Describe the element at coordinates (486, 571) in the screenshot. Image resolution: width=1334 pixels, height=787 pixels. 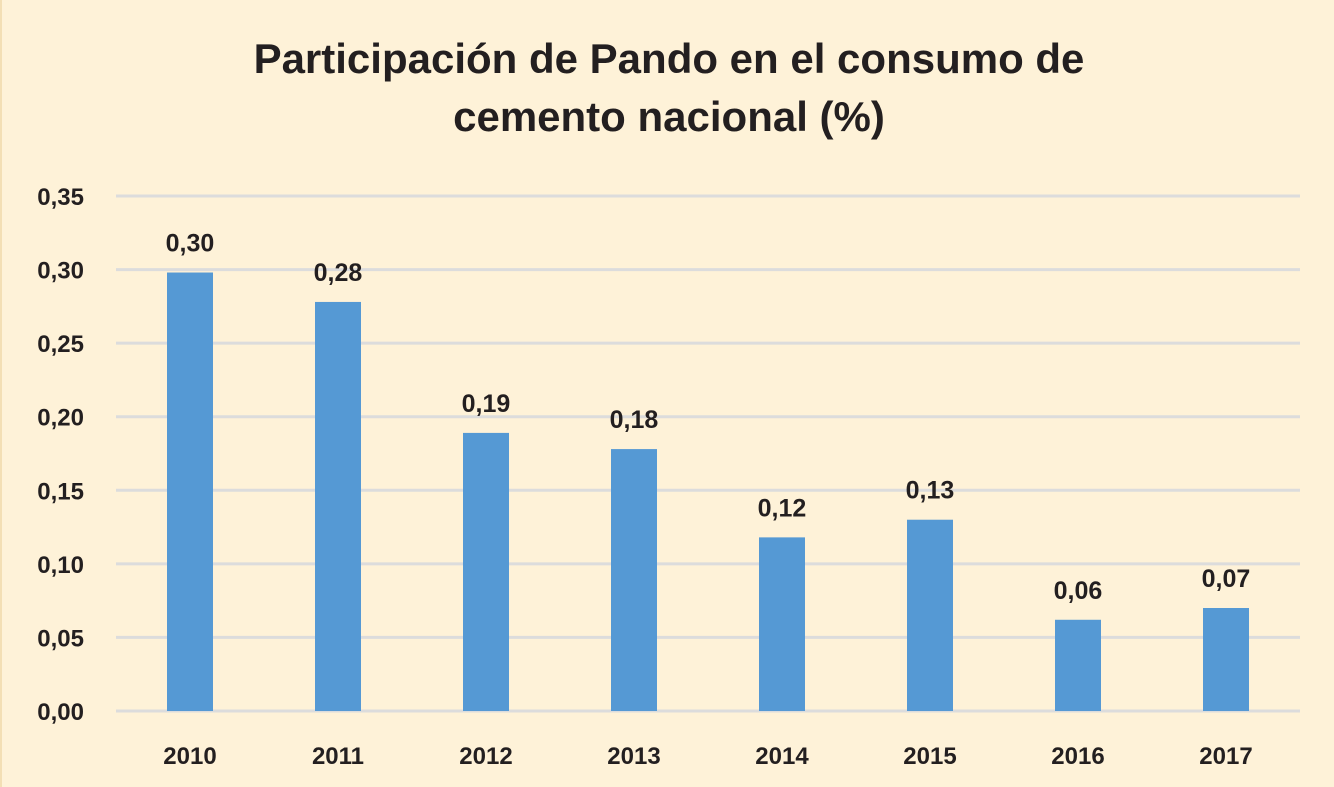
I see `bar-2012` at that location.